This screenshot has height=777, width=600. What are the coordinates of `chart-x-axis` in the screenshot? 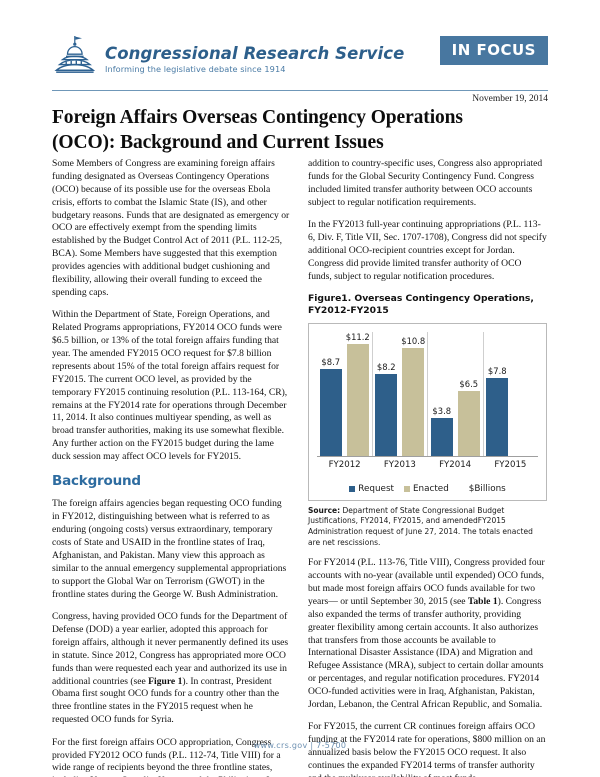 It's located at (427, 456).